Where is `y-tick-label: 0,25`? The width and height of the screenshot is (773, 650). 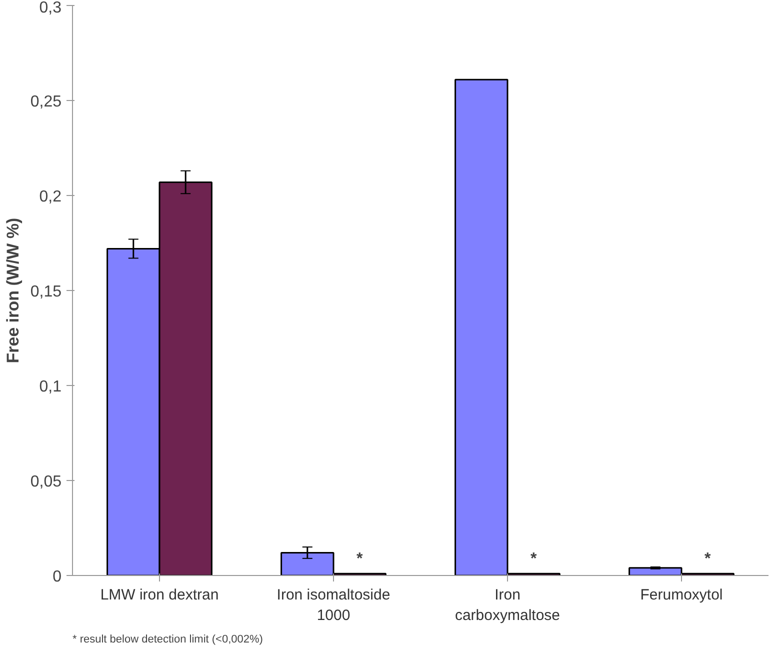 y-tick-label: 0,25 is located at coordinates (46, 102).